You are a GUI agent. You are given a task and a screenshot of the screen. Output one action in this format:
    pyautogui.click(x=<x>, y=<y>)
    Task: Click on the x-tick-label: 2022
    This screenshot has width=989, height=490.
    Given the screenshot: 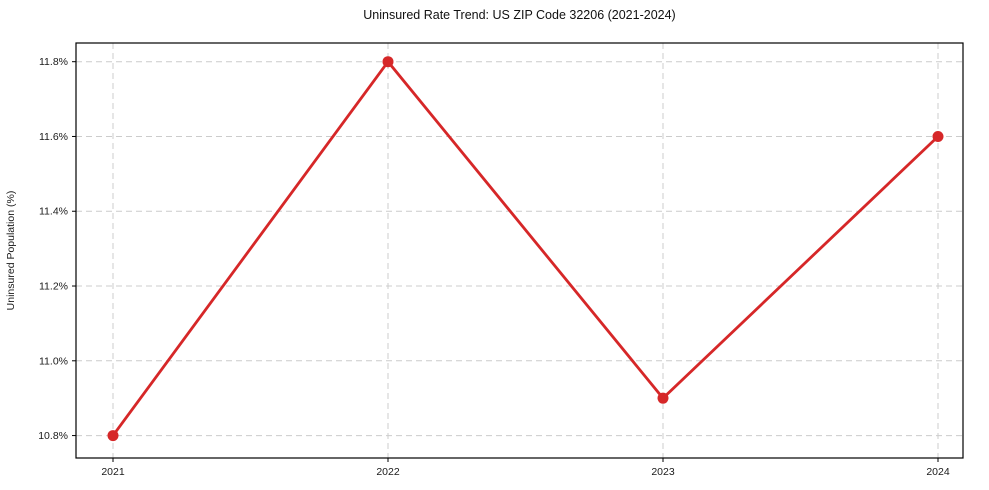 What is the action you would take?
    pyautogui.click(x=388, y=472)
    